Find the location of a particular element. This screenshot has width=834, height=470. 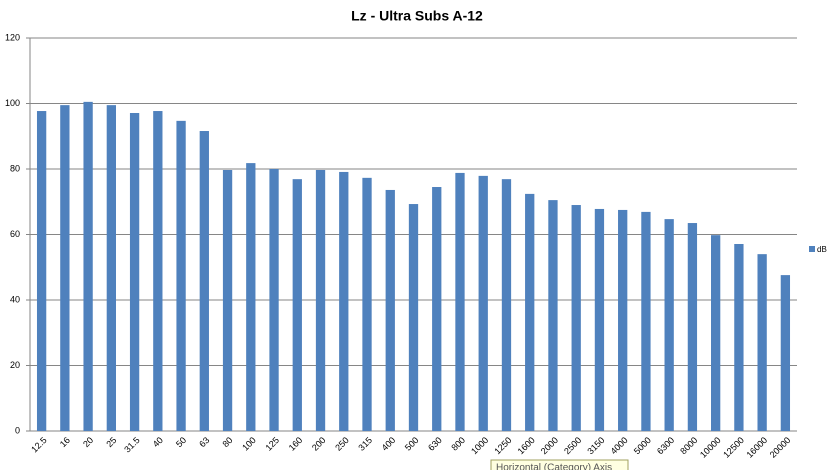

x-tick-label: 160 is located at coordinates (296, 444).